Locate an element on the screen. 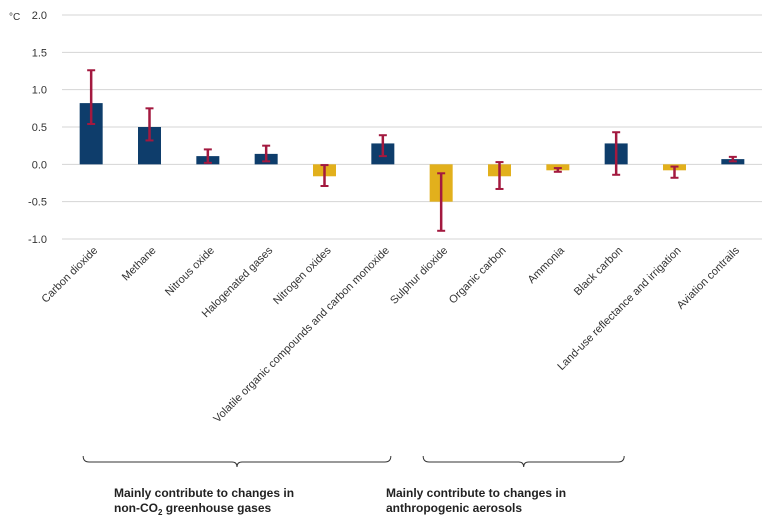  y-tick-label: -0.5 is located at coordinates (37, 203).